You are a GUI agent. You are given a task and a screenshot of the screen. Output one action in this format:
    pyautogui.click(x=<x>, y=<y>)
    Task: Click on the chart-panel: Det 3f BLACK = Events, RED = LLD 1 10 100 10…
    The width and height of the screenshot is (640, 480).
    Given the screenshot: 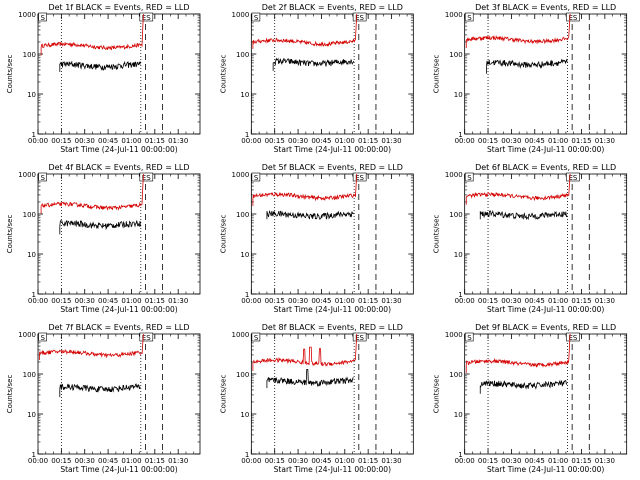 What is the action you would take?
    pyautogui.click(x=530, y=78)
    